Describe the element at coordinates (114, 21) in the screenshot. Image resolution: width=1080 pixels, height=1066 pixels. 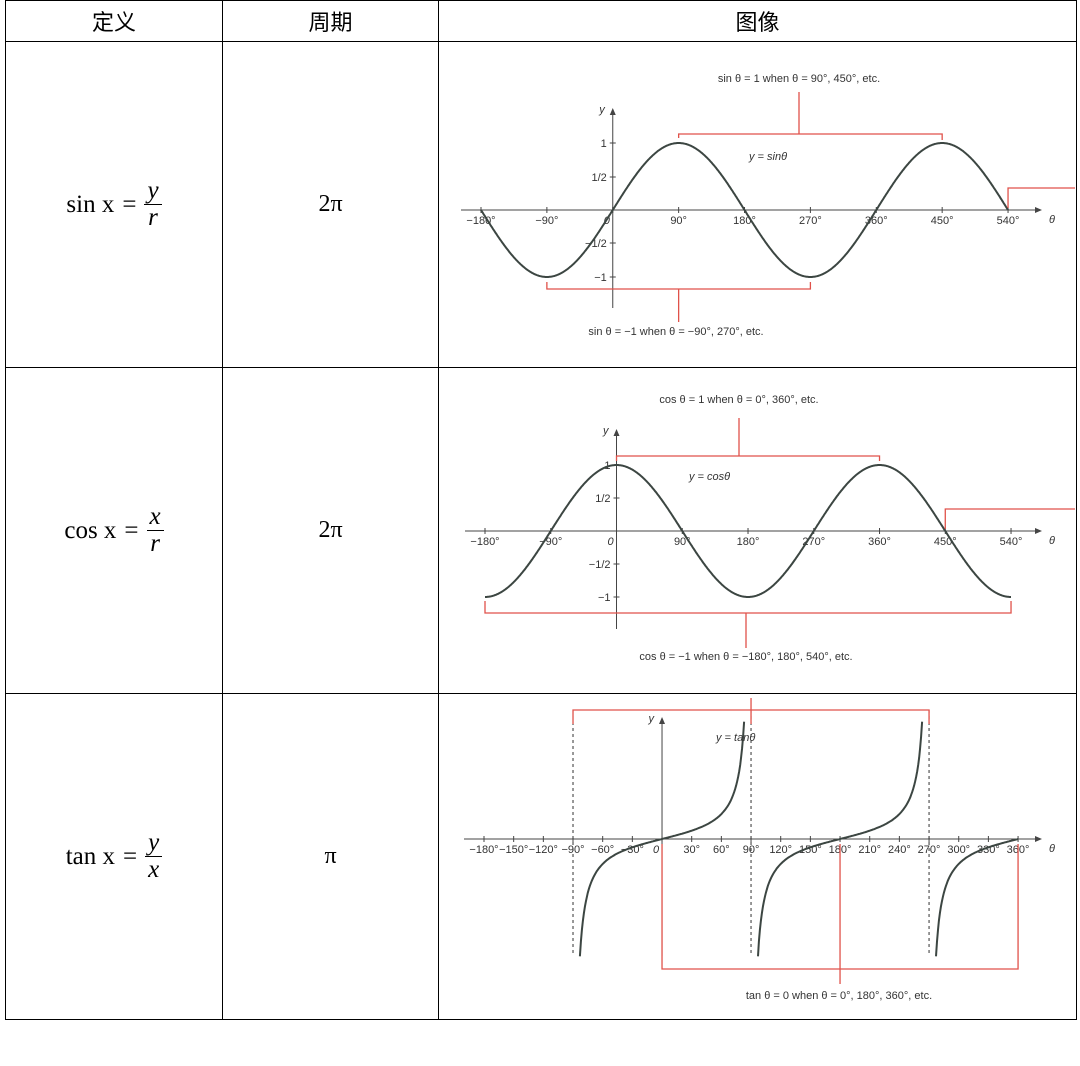
I see `header-cell: 定义` at that location.